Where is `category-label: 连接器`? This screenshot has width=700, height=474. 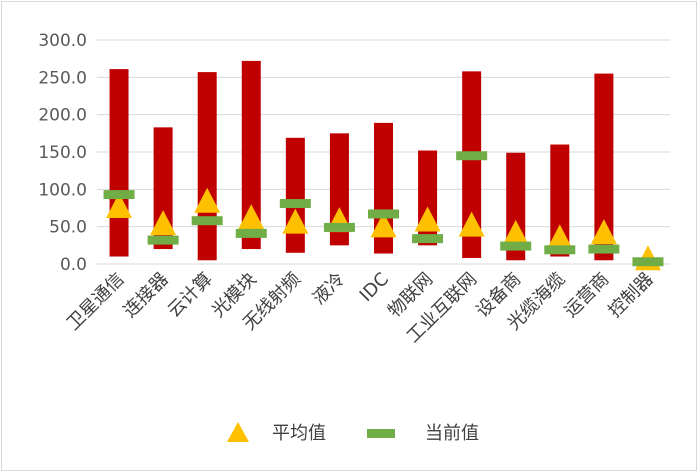 category-label: 连接器 is located at coordinates (146, 295).